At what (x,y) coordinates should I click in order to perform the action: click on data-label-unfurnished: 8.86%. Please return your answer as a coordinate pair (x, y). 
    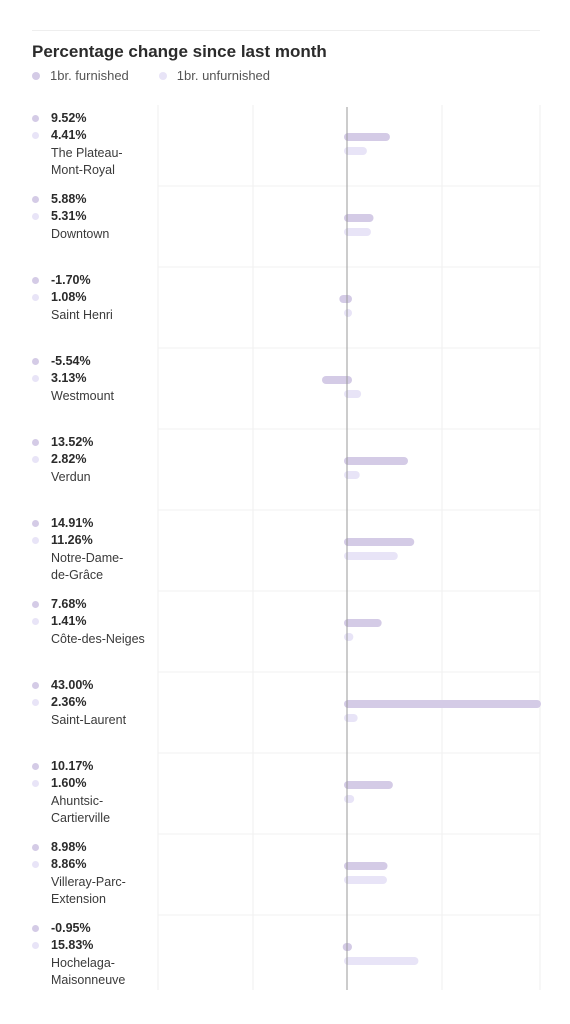
    Looking at the image, I should click on (59, 864).